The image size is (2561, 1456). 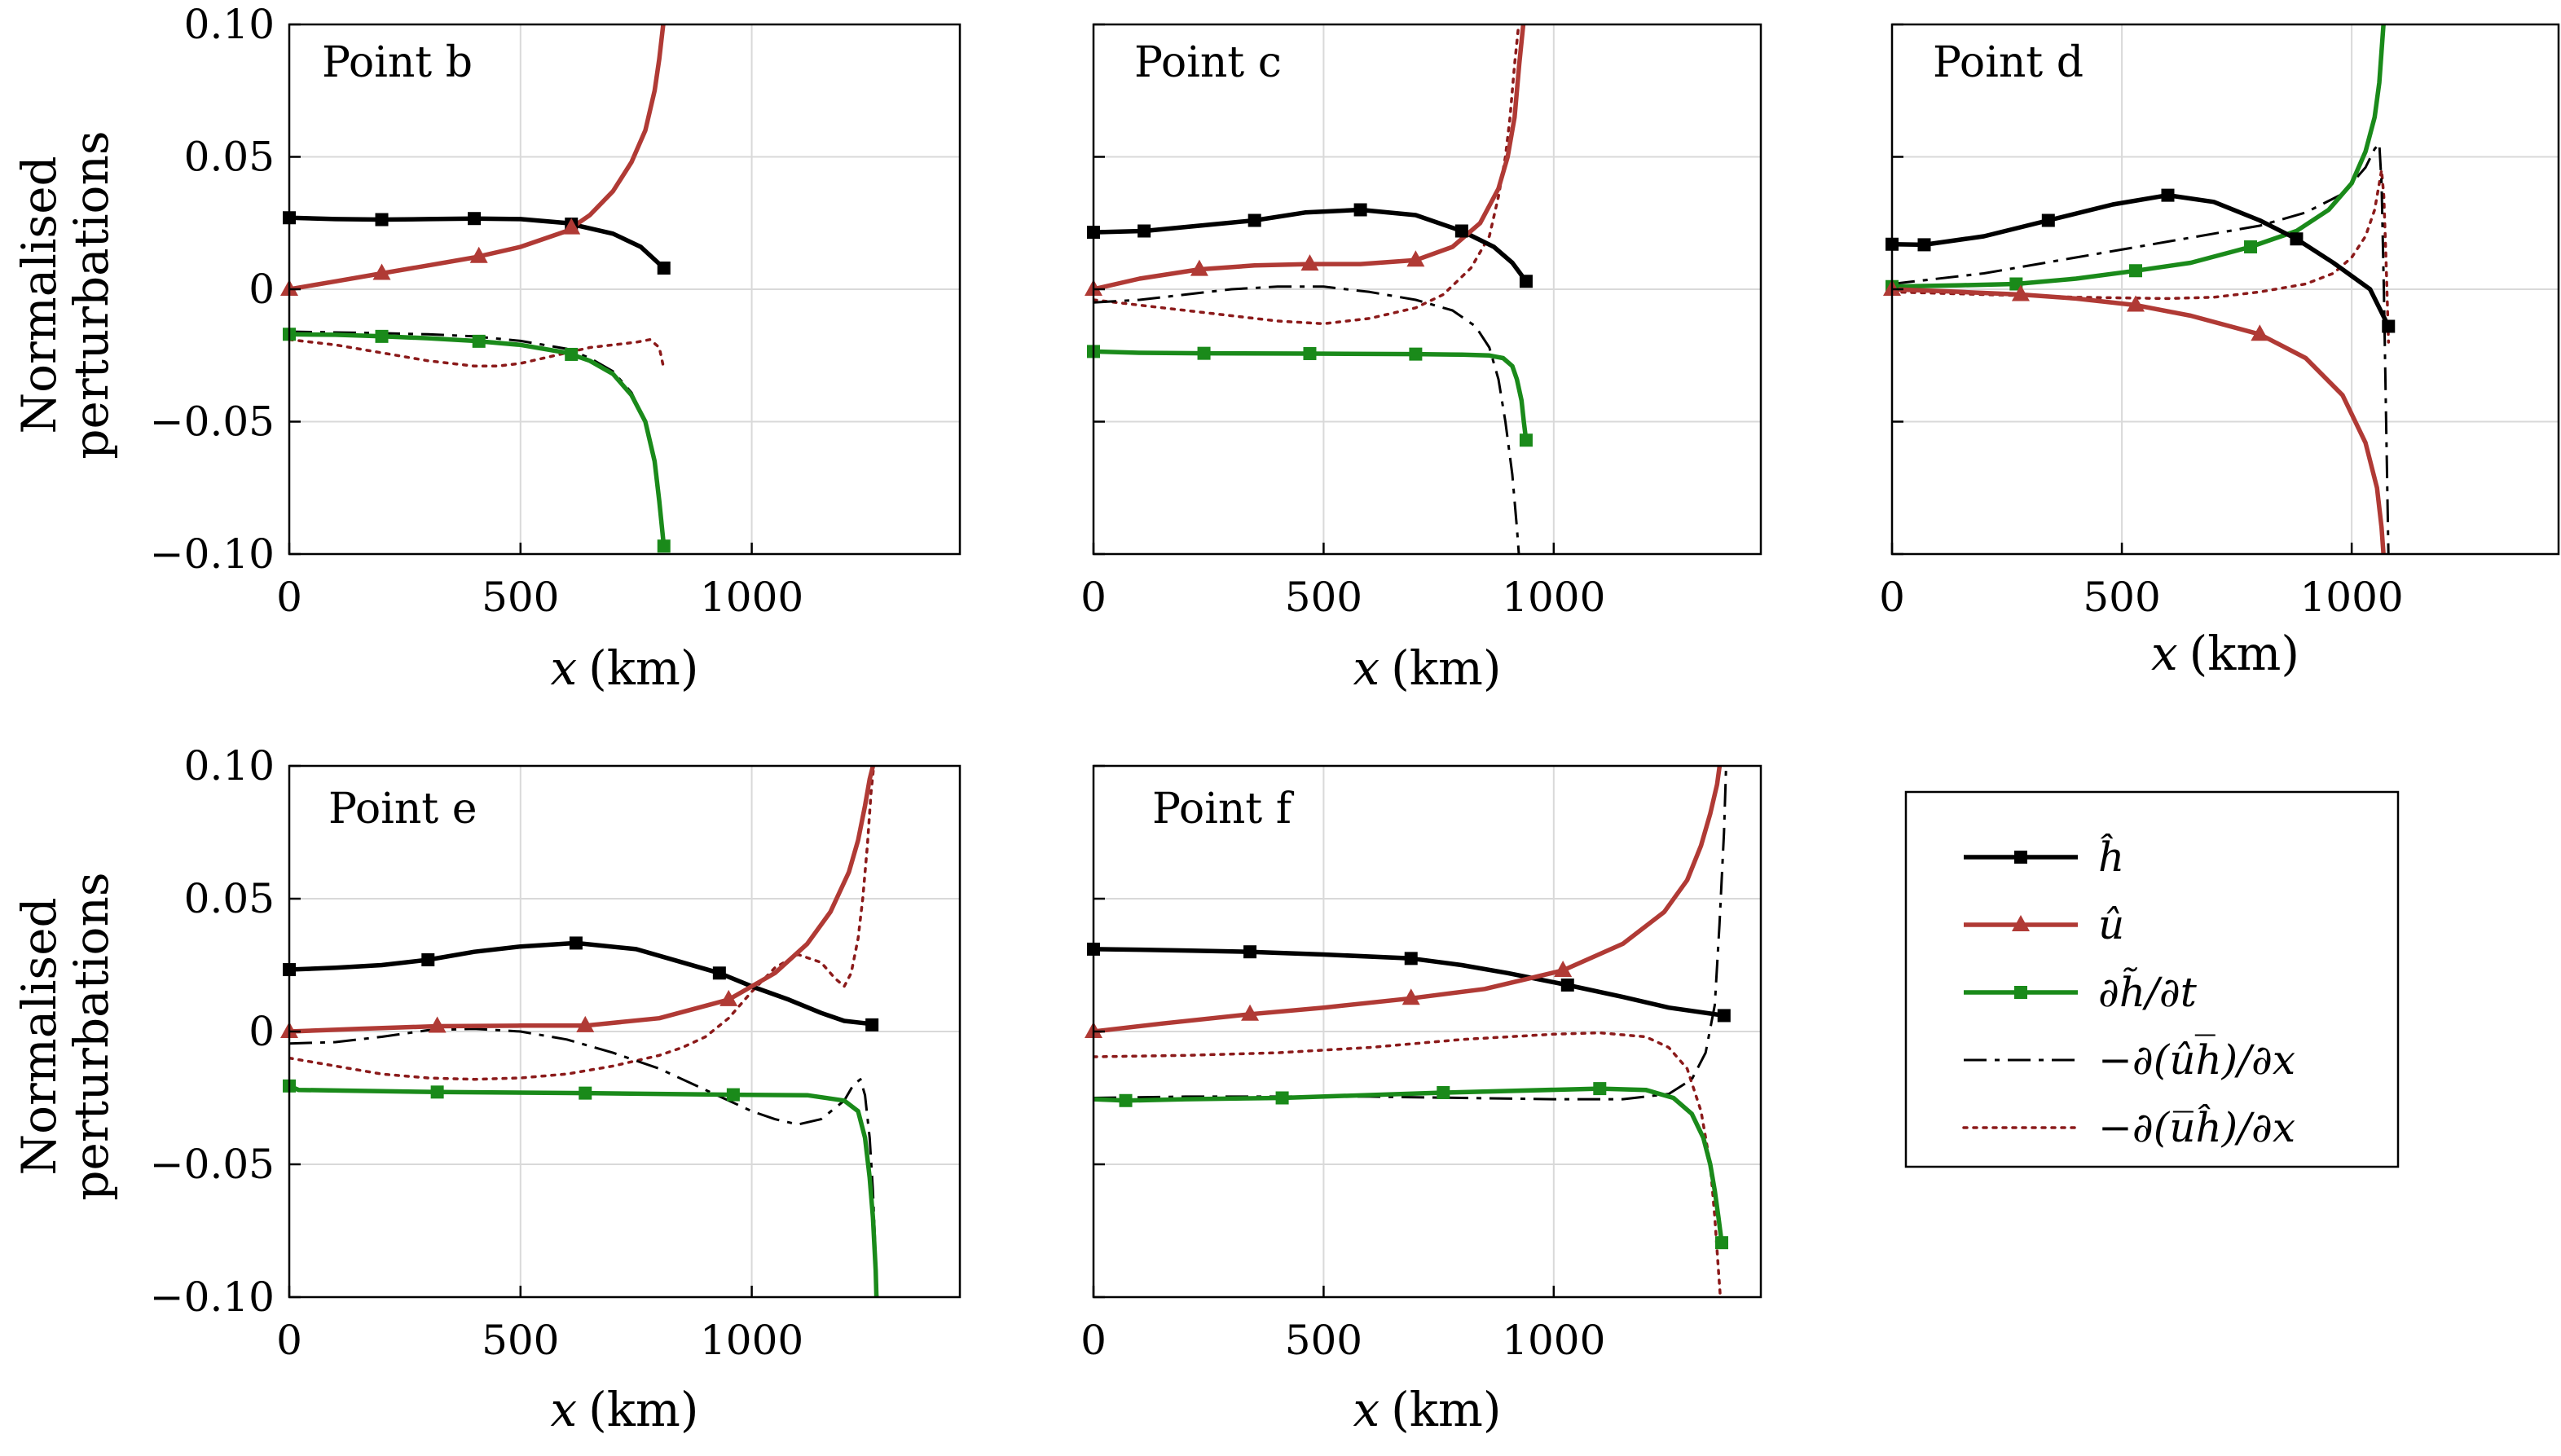 I want to click on y-tick-label: 0, so click(x=262, y=290).